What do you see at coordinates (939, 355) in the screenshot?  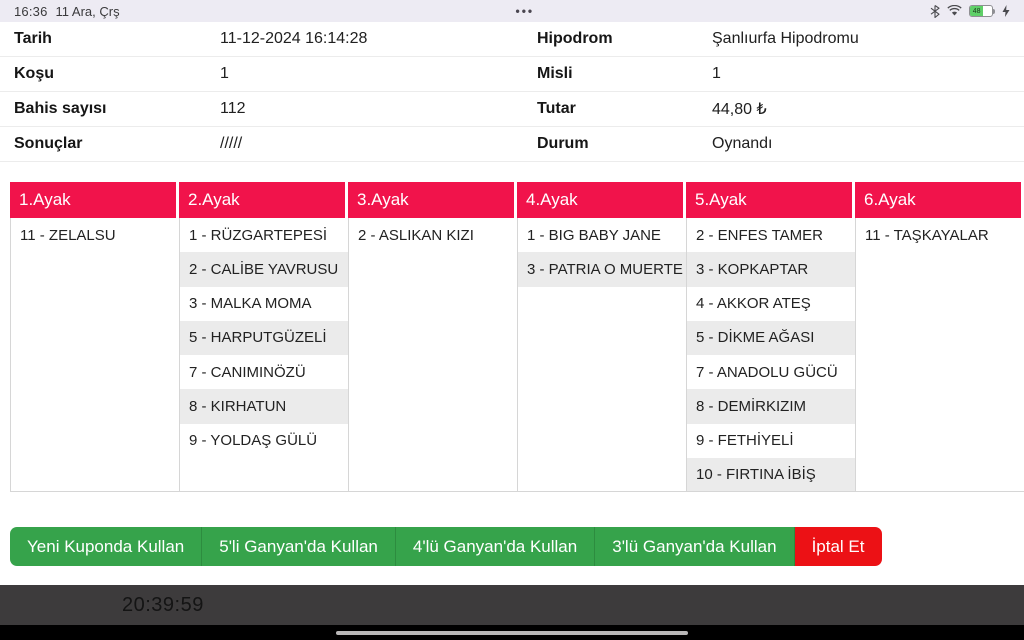 I see `leg-column-body: 11 - TAŞKAYALAR` at bounding box center [939, 355].